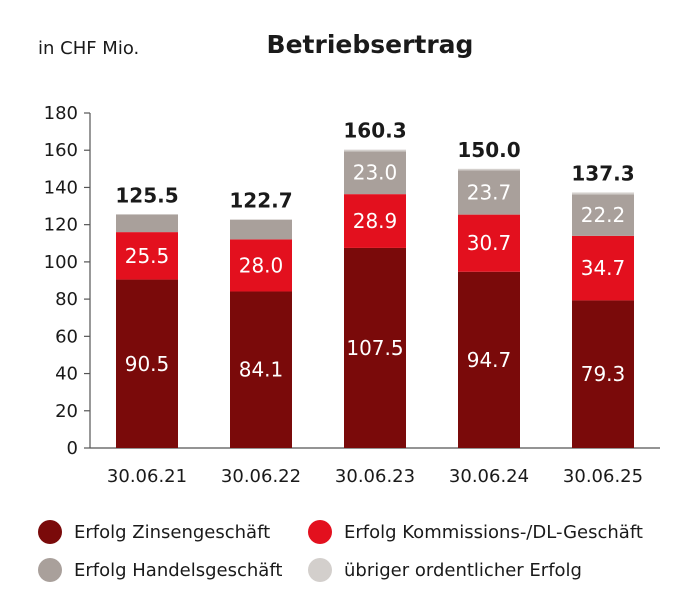 Image resolution: width=700 pixels, height=616 pixels. Describe the element at coordinates (72, 448) in the screenshot. I see `y-tick-label: 0` at that location.